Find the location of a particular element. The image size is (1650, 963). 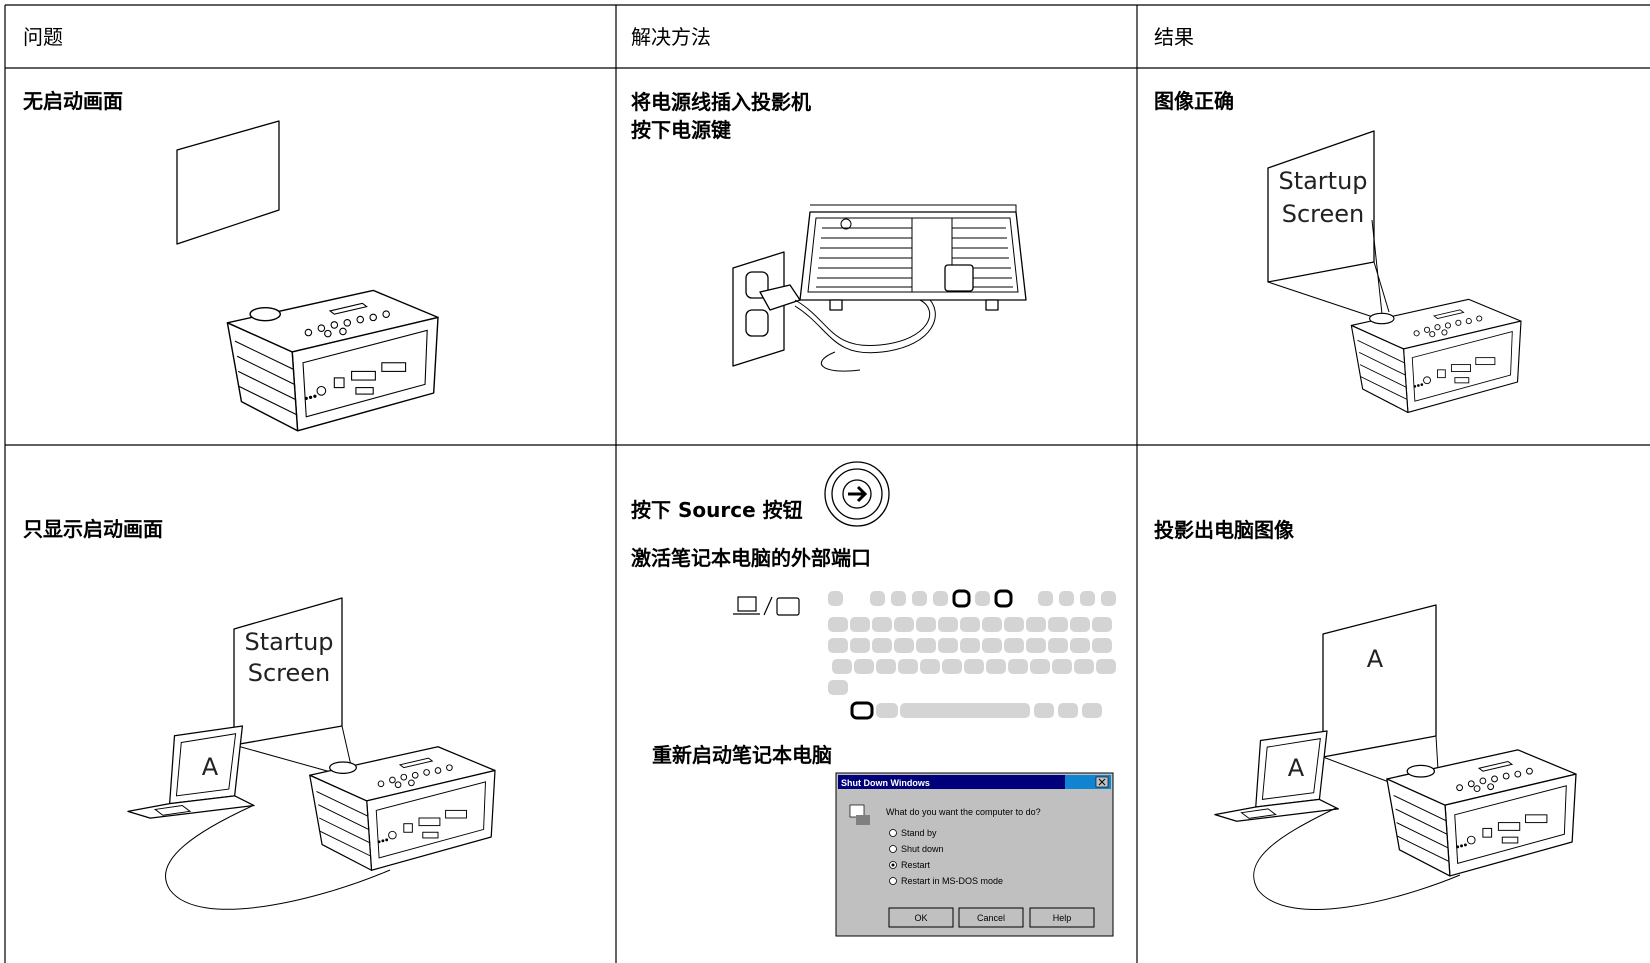

solution-text: 按下电源键 is located at coordinates (681, 130).